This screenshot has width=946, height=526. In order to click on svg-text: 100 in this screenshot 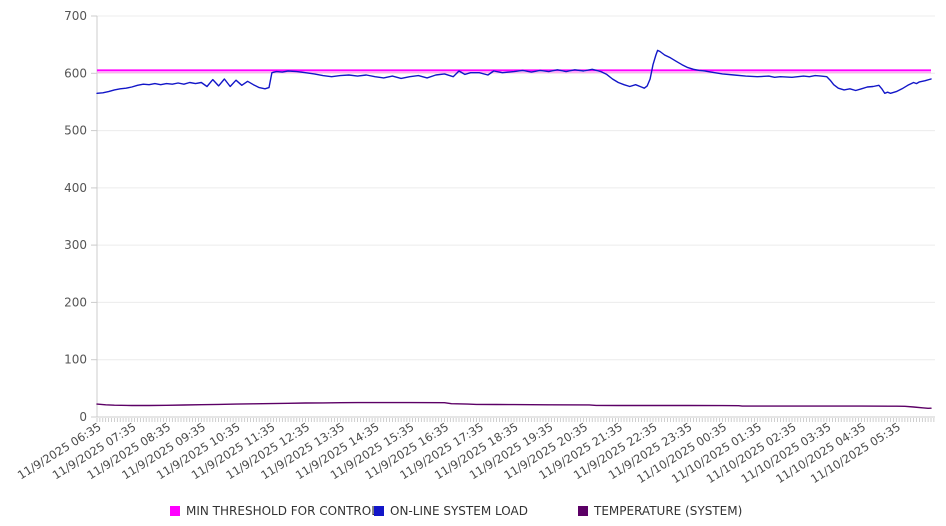, I will do `click(75, 360)`.